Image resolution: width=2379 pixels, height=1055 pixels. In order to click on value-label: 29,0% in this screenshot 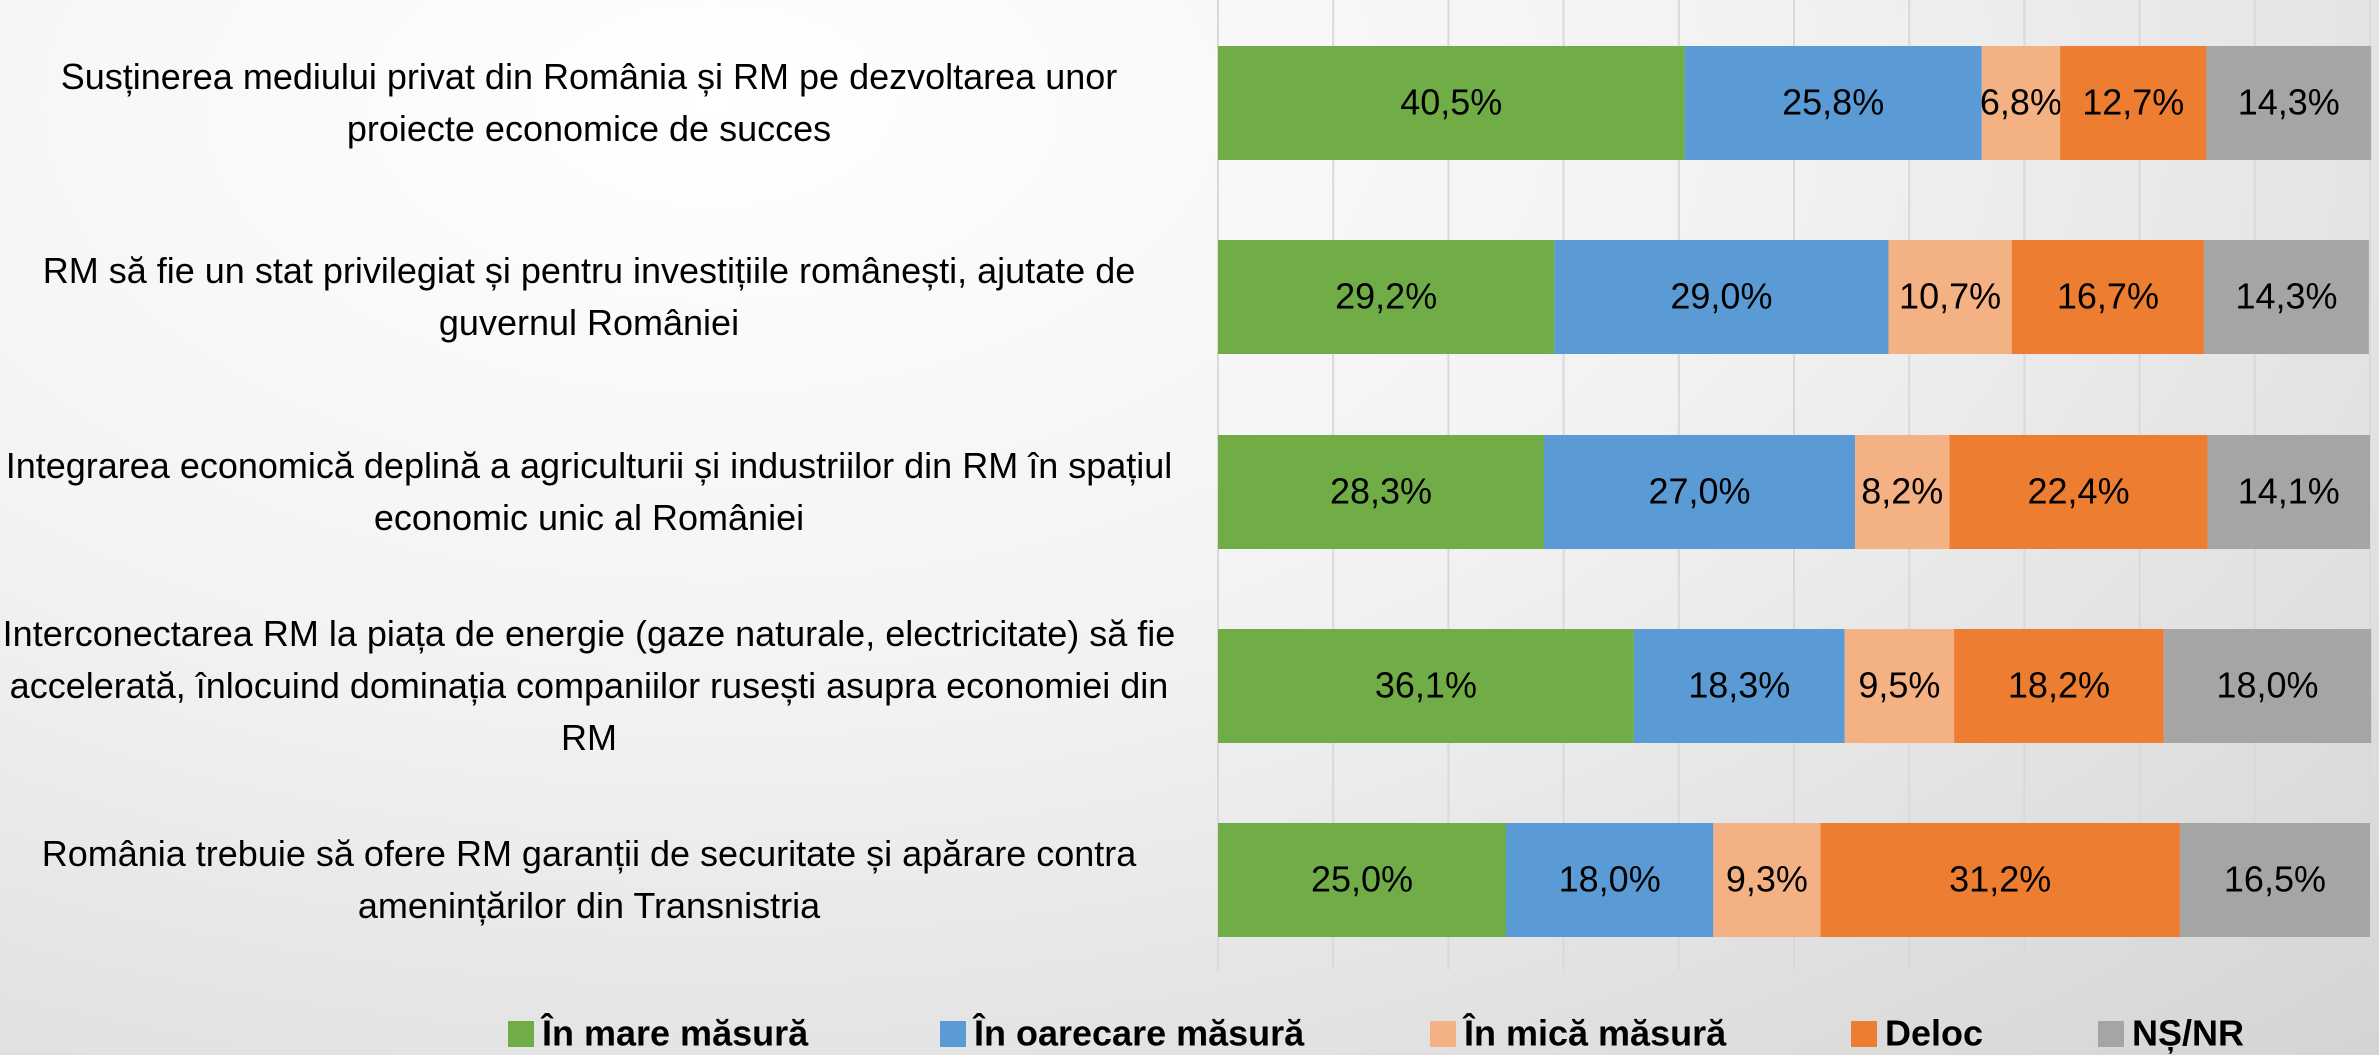, I will do `click(1721, 296)`.